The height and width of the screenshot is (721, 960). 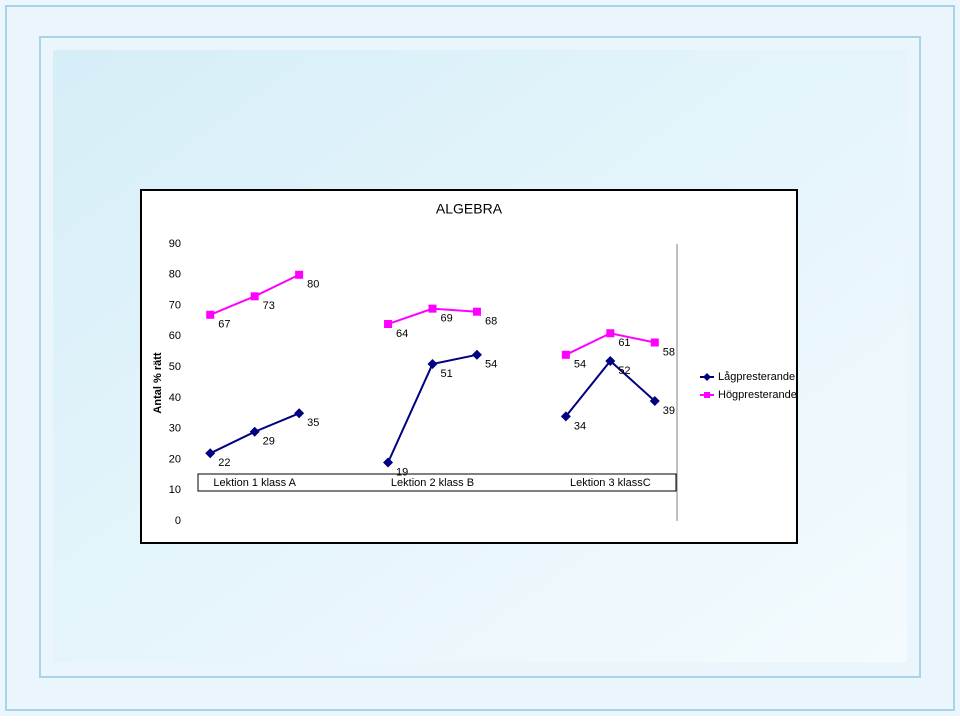 I want to click on x-tick-label: Lektion 1 klass A, so click(x=254, y=483).